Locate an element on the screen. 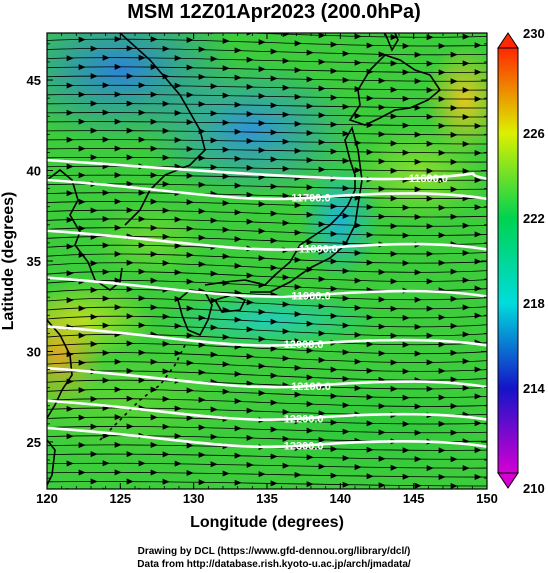 The image size is (548, 573). coastline-korea is located at coordinates (85, 229).